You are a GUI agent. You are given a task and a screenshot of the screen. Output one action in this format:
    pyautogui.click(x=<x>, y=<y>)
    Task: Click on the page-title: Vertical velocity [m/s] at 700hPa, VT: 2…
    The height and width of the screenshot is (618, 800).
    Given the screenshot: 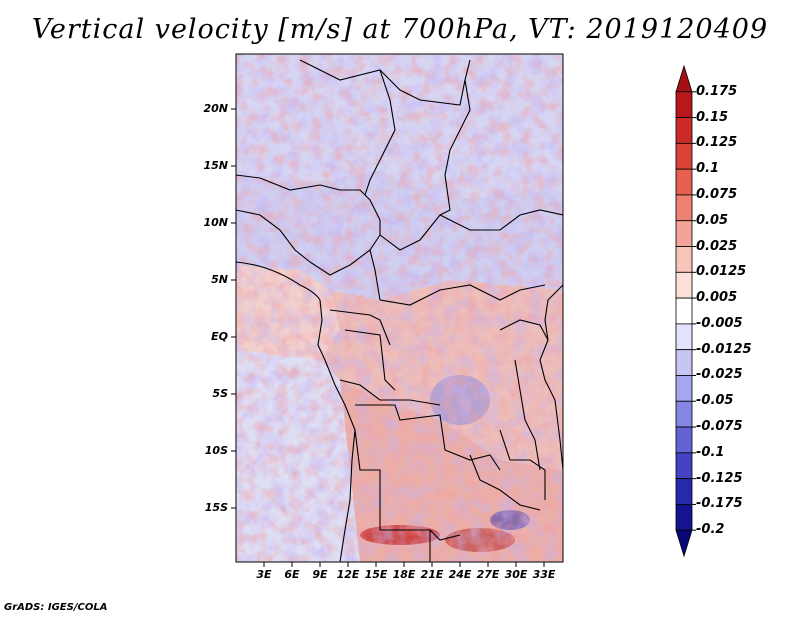 What is the action you would take?
    pyautogui.click(x=400, y=29)
    